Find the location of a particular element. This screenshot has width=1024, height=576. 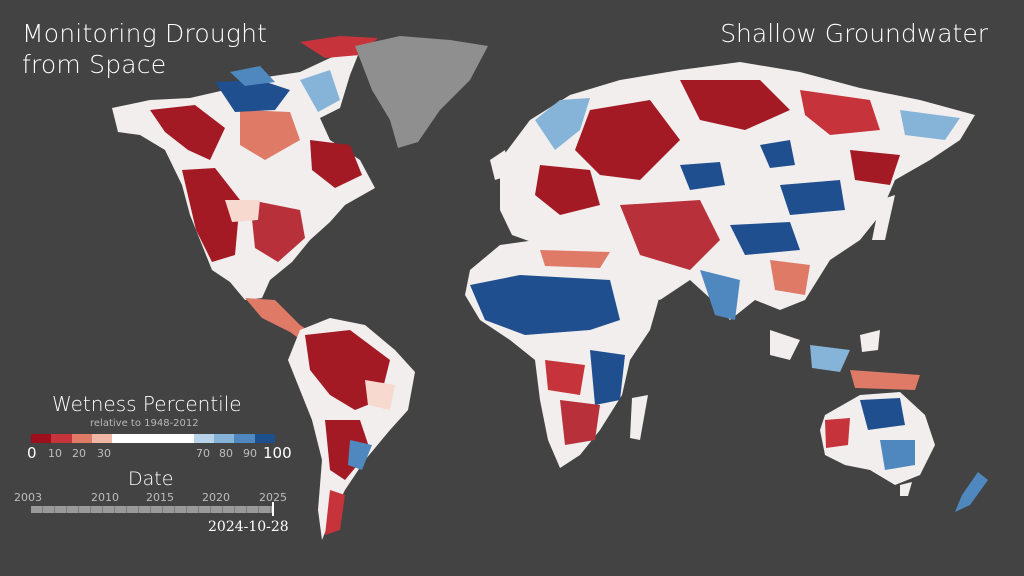

tick-label: 20 is located at coordinates (79, 453).